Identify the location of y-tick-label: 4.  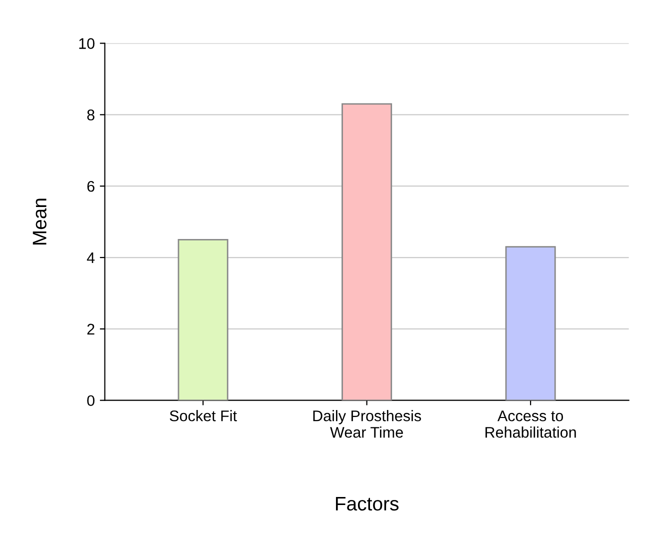
(90, 258).